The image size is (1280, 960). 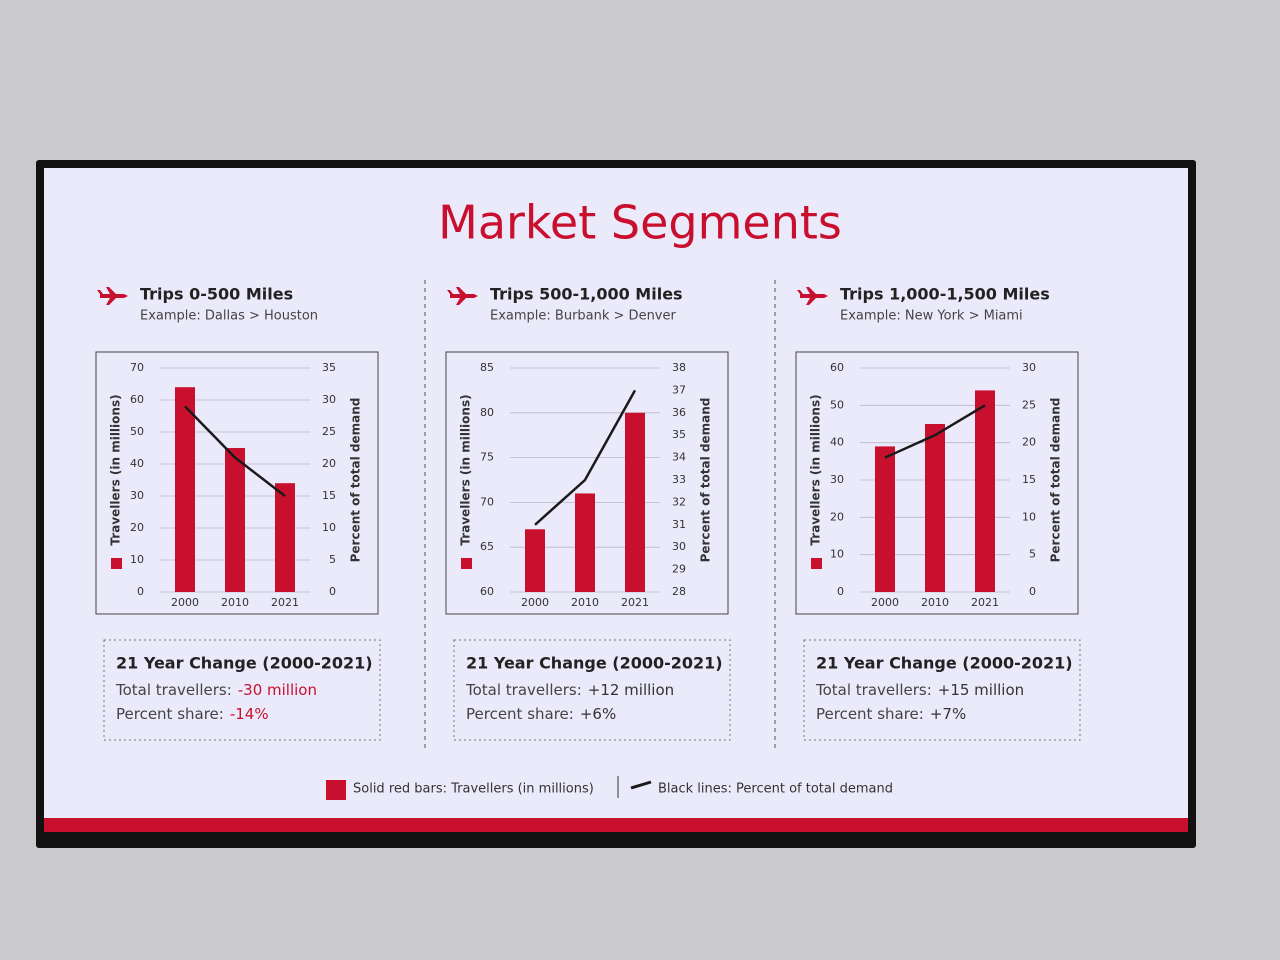 I want to click on y2-tick-label: 36, so click(x=679, y=412).